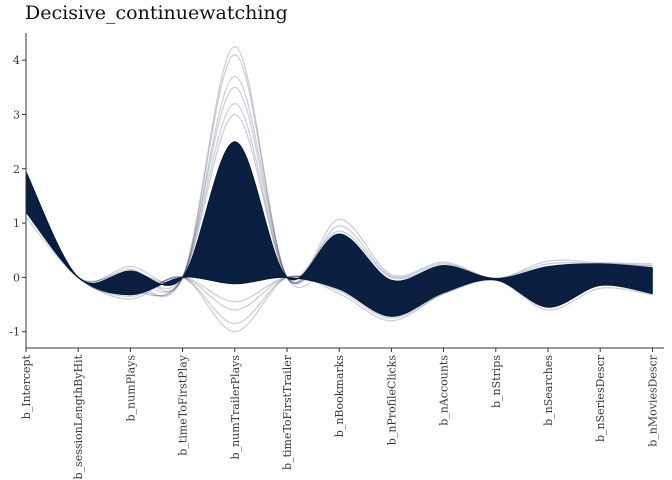 The height and width of the screenshot is (480, 672). I want to click on y-tick-label: 0, so click(16, 277).